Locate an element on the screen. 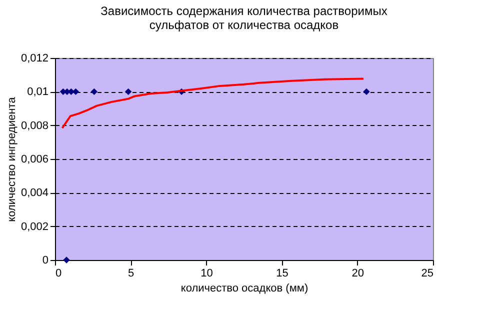 Image resolution: width=494 pixels, height=316 pixels. y-tick-label: 0,002 is located at coordinates (34, 226).